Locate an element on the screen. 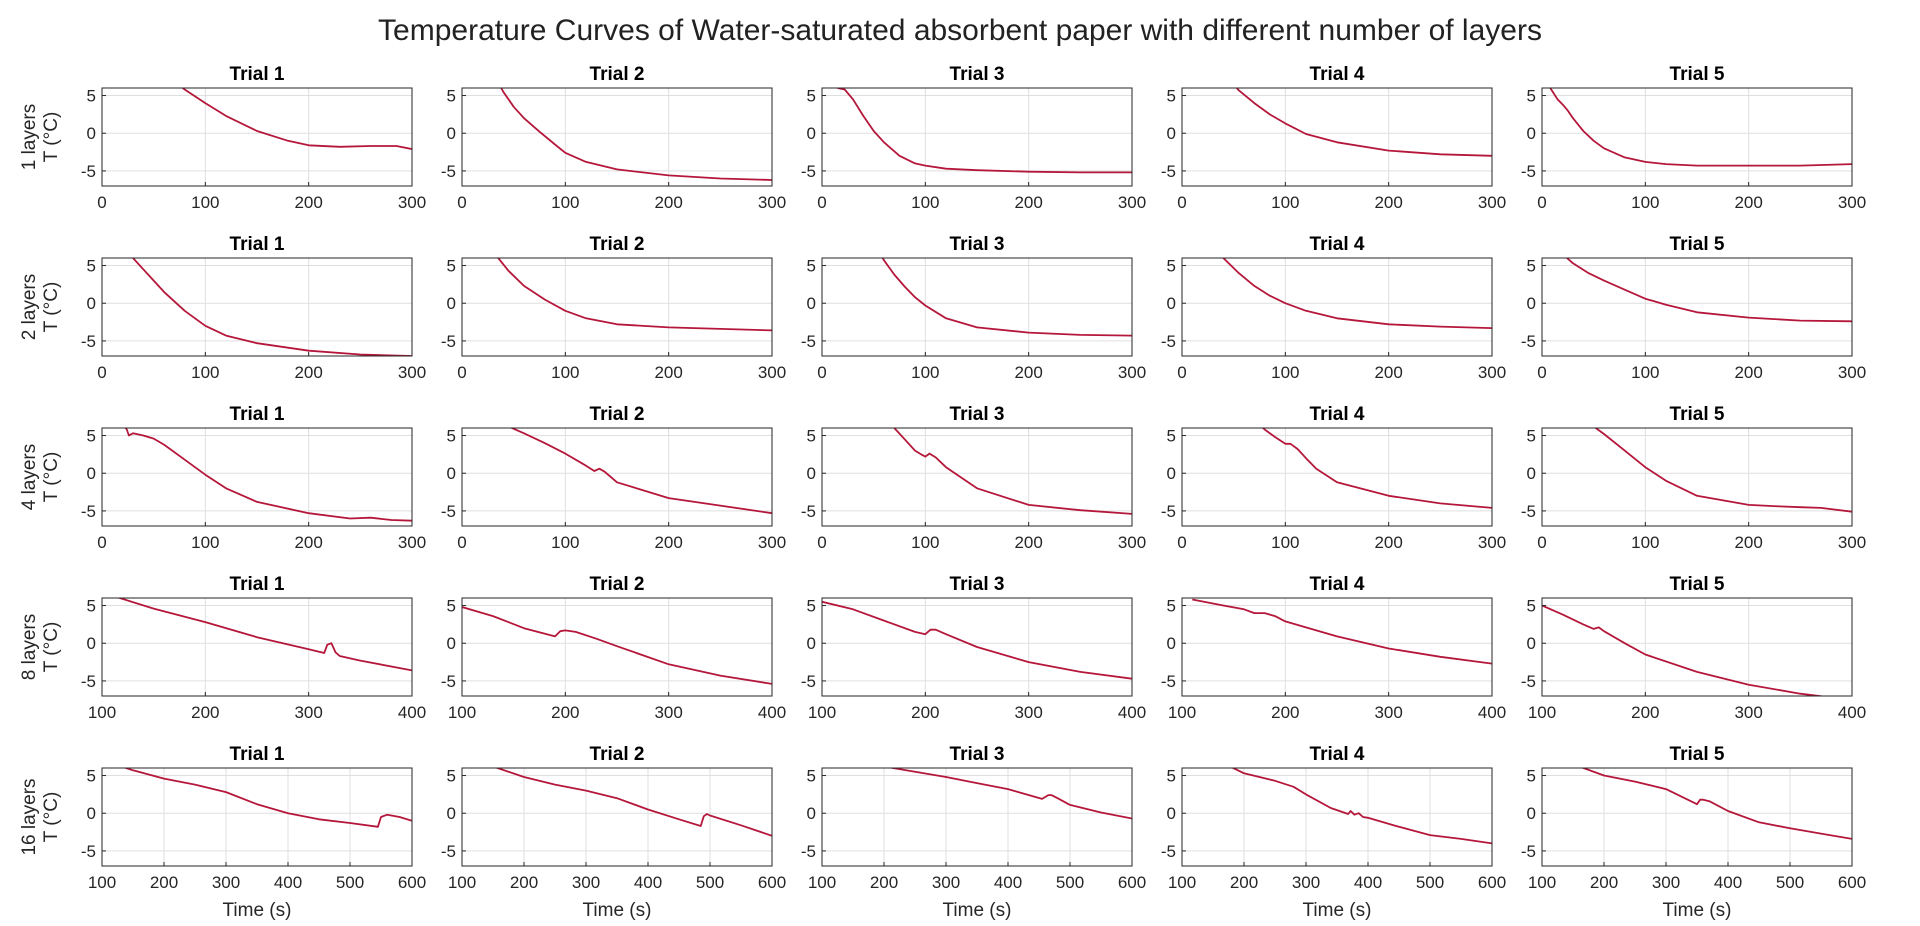 This screenshot has width=1920, height=926. panel-title: Trial 1 is located at coordinates (257, 414).